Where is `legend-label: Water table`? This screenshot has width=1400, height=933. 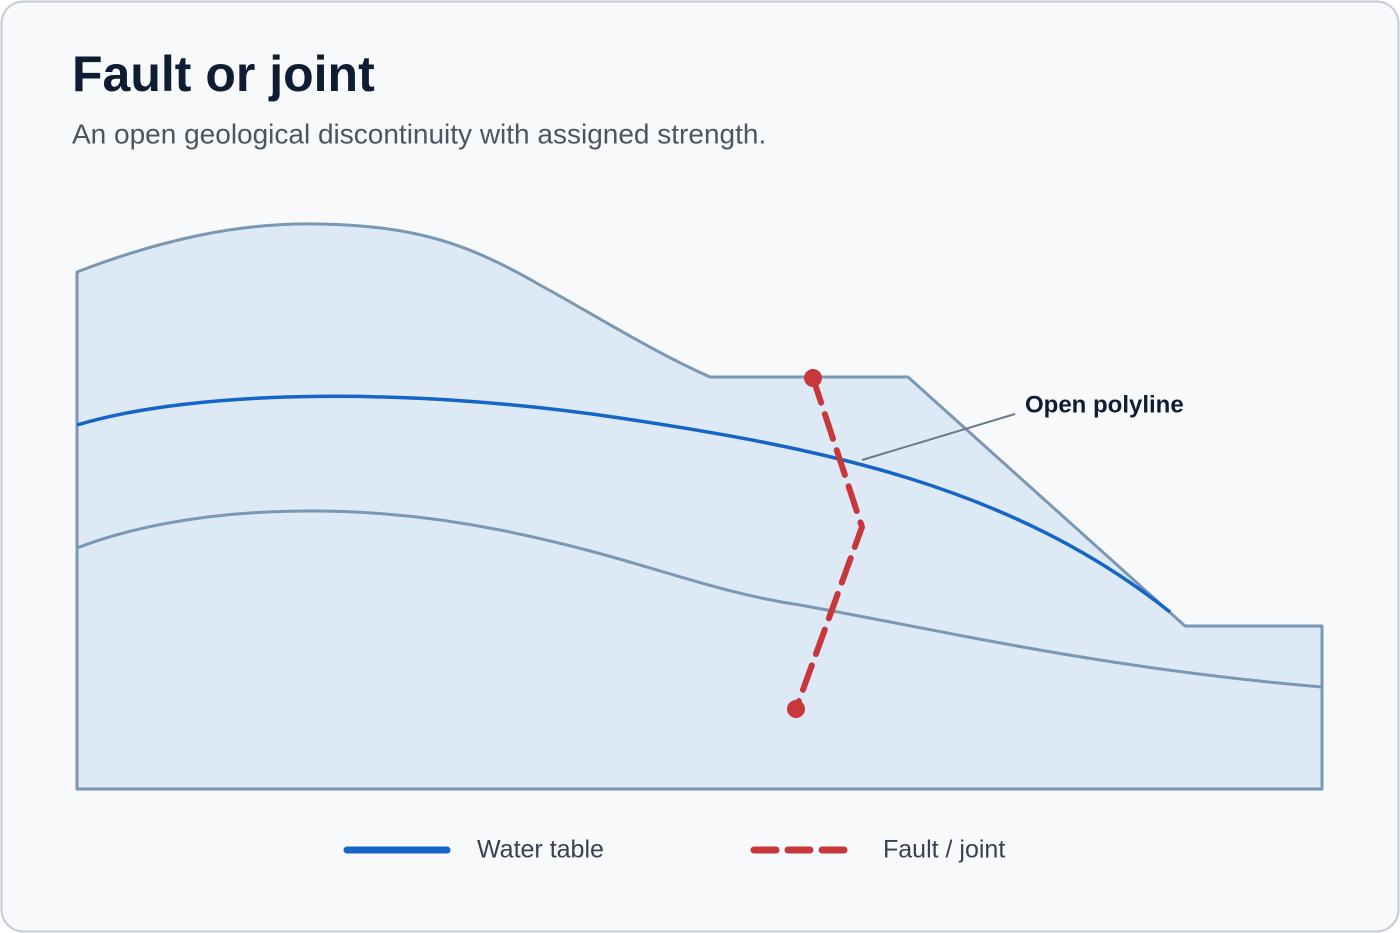
legend-label: Water table is located at coordinates (540, 850).